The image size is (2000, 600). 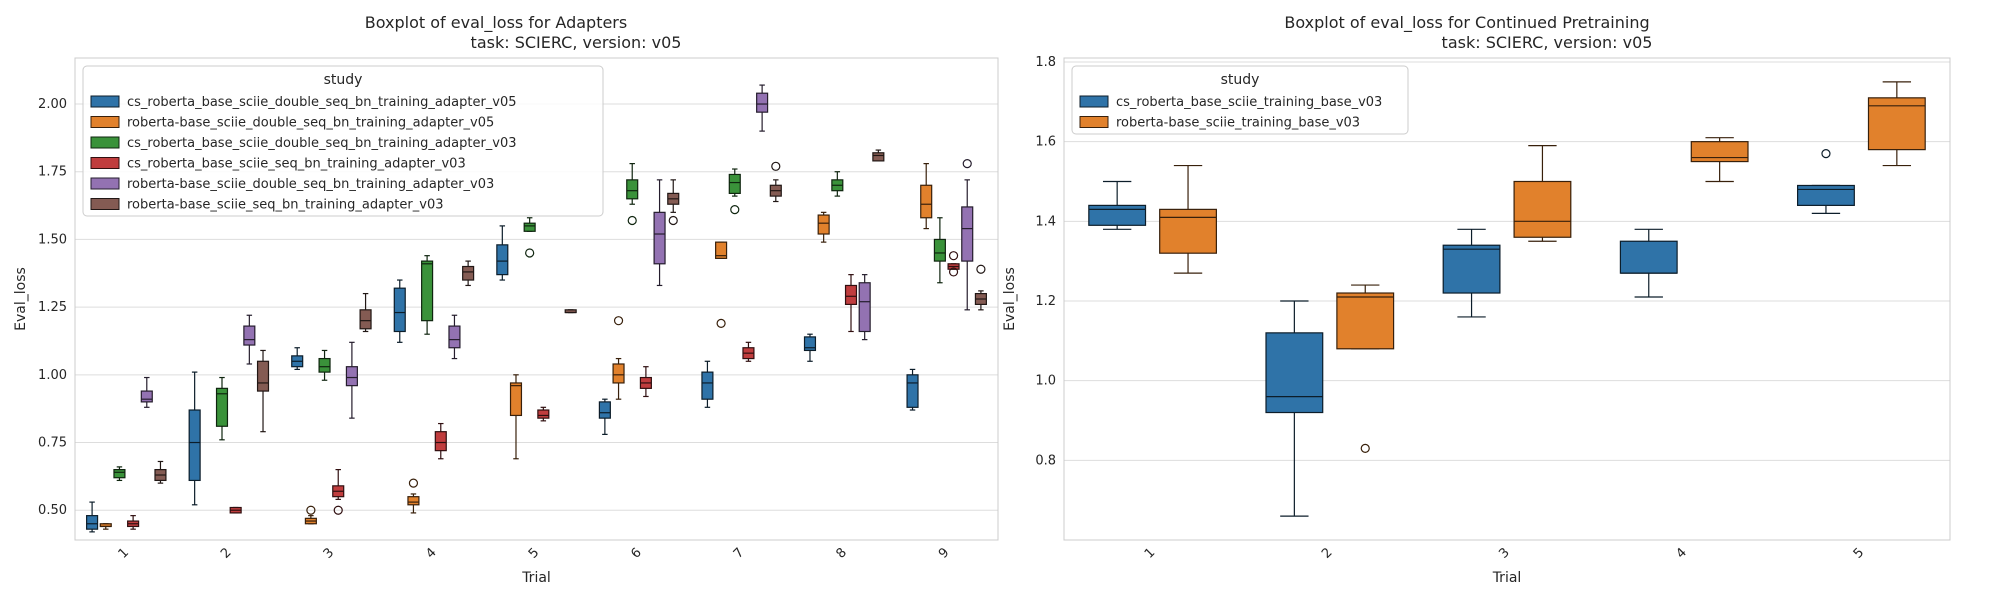 What do you see at coordinates (1045, 142) in the screenshot?
I see `y-tick-label: 1.6` at bounding box center [1045, 142].